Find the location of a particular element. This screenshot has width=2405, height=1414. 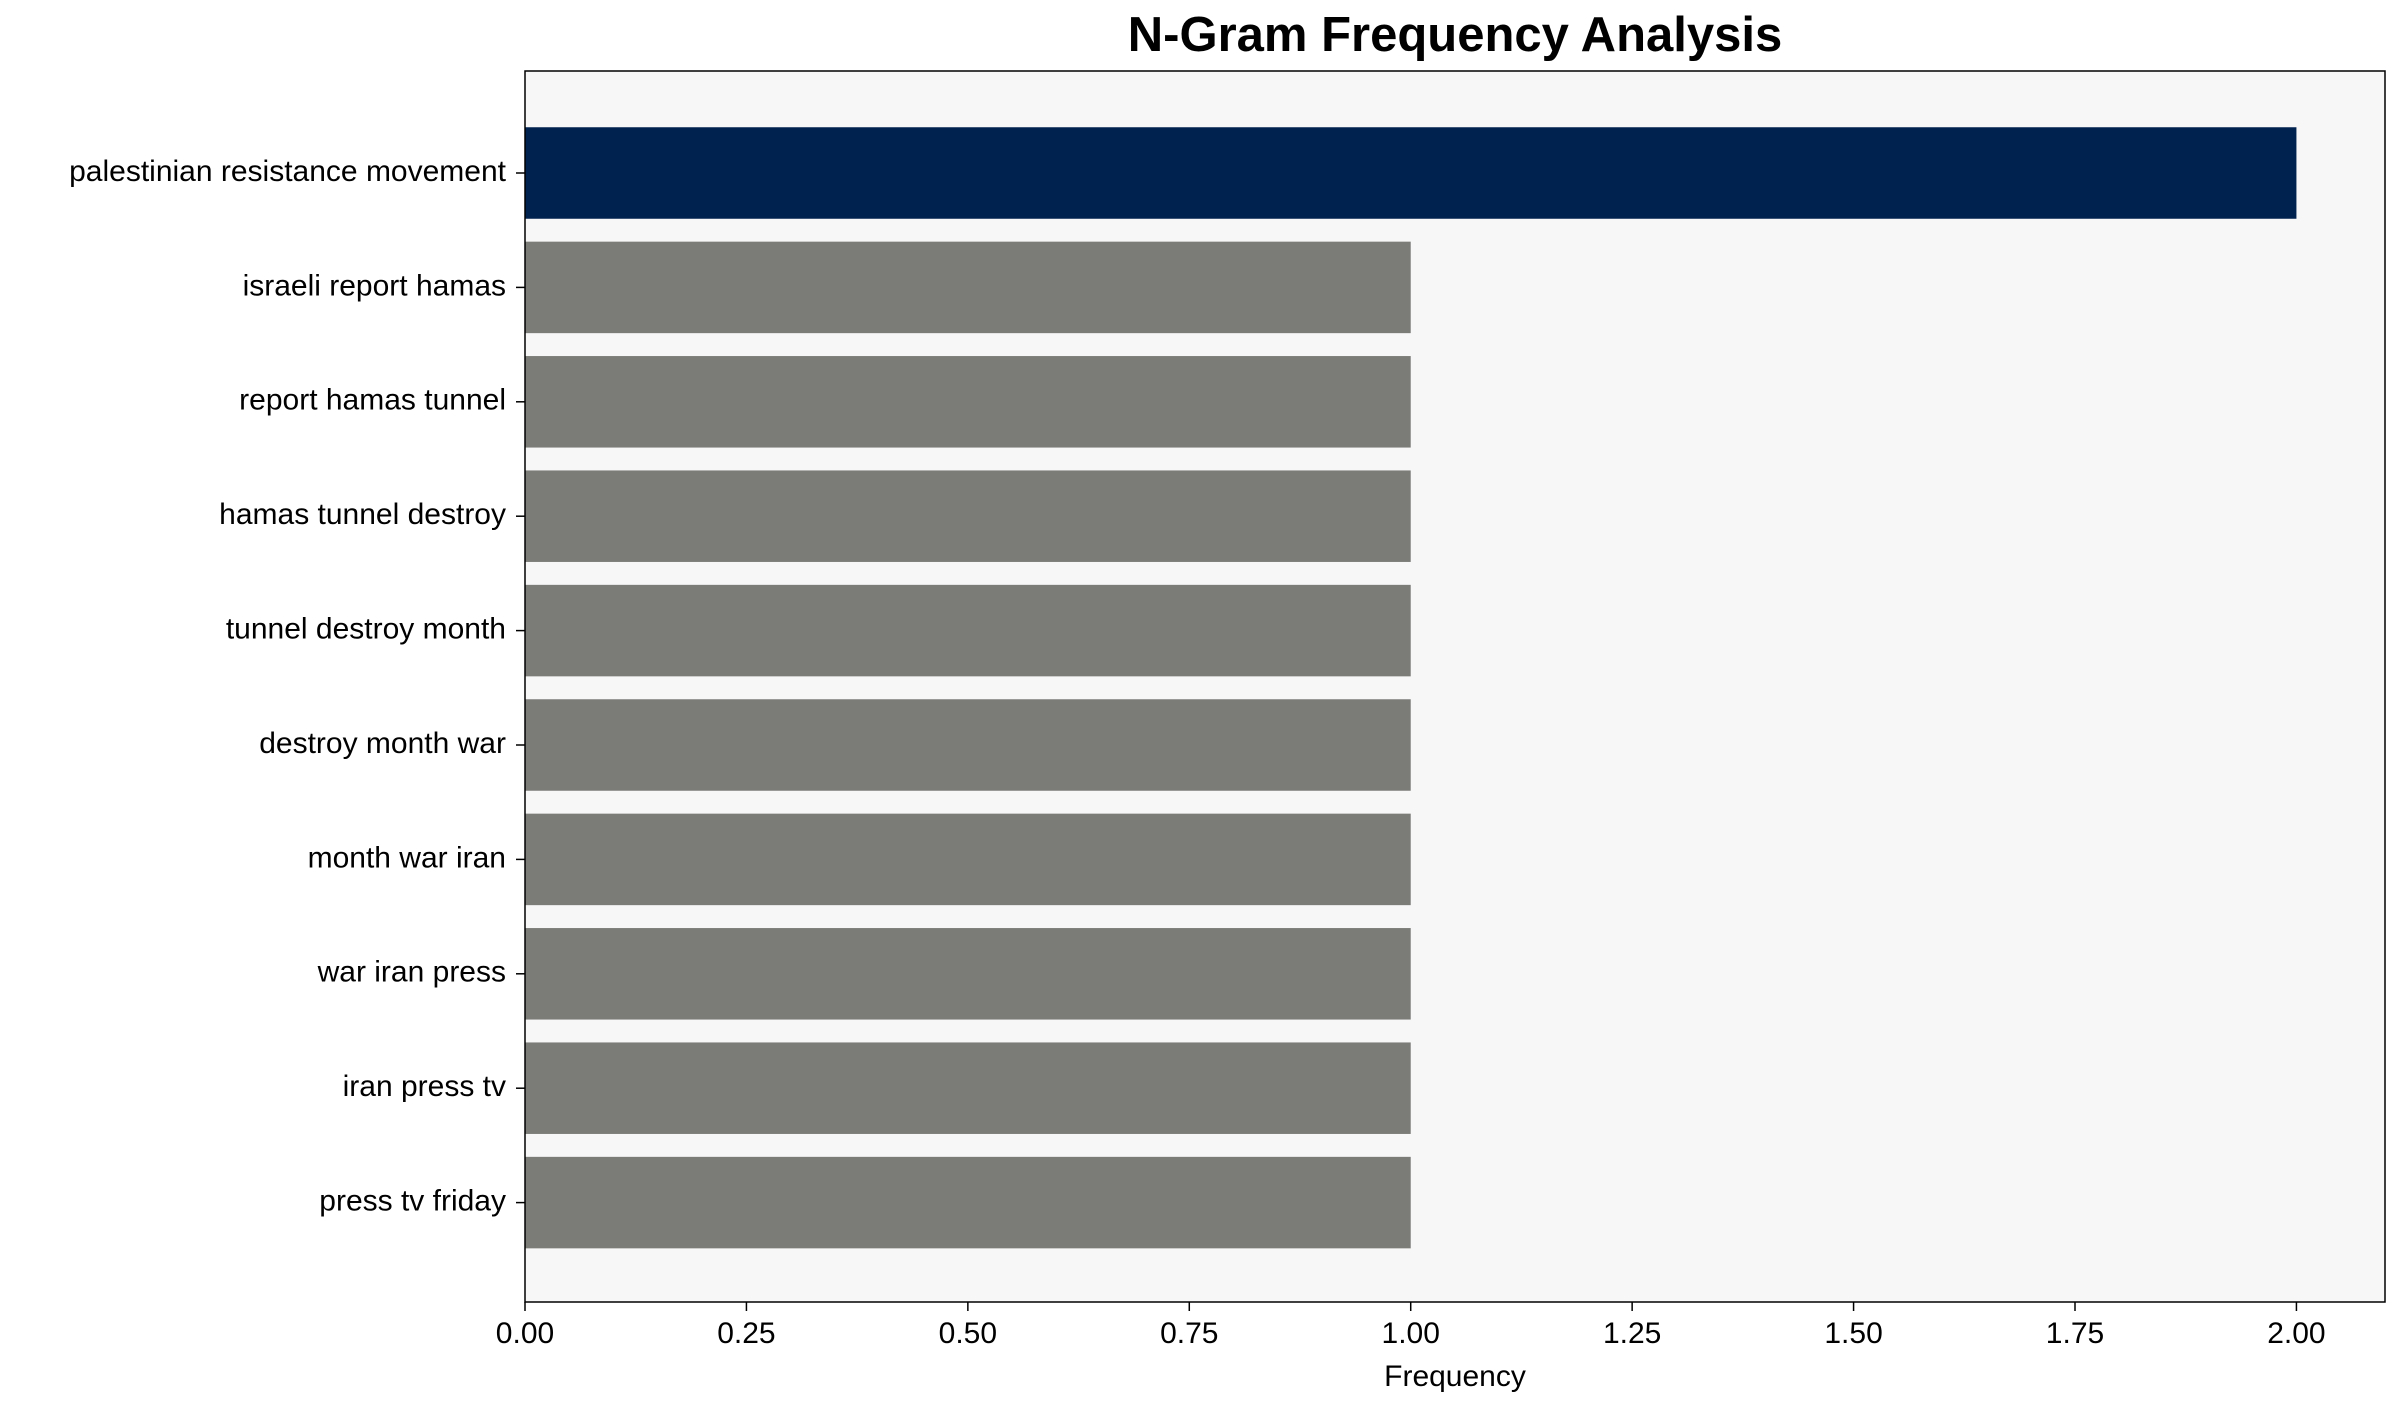

x-tick-label: 1.75 is located at coordinates (2075, 1333).